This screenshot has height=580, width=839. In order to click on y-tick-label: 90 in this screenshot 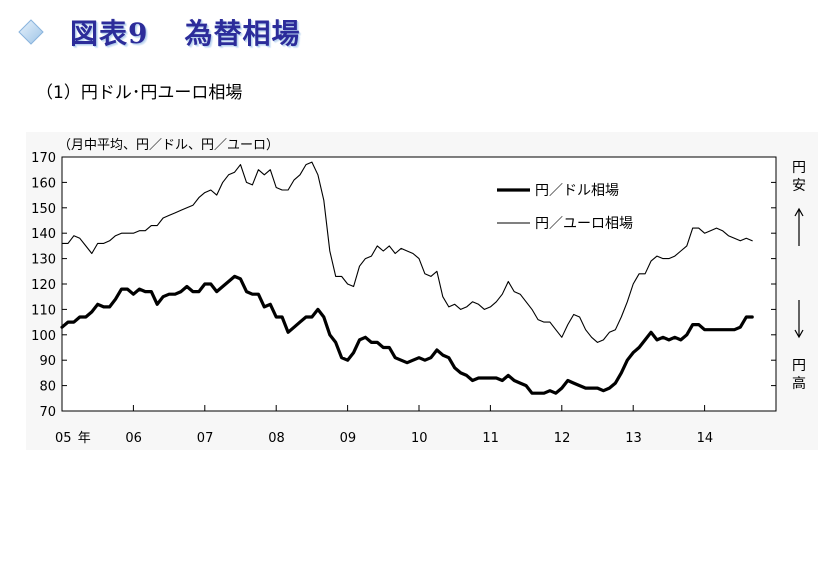, I will do `click(47, 361)`.